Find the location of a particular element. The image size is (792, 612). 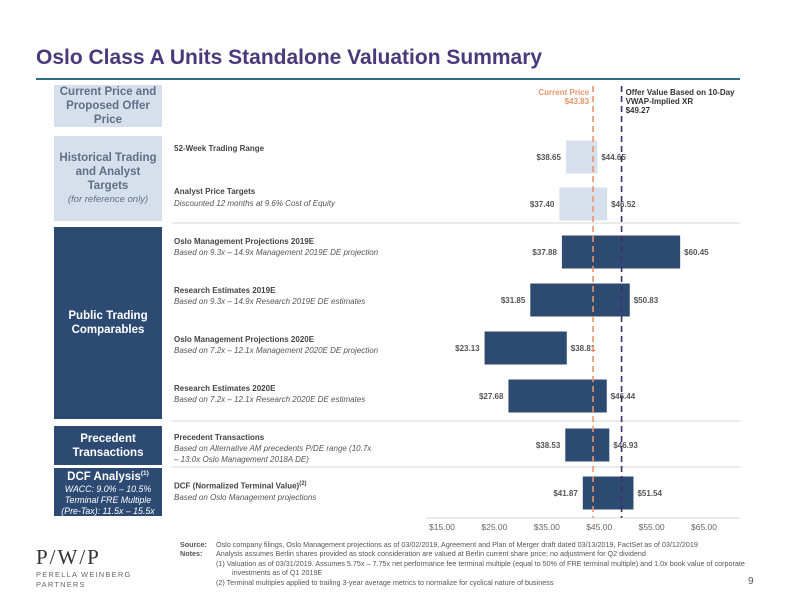

footnote-1-continued: investments as of Q1 2019E is located at coordinates (277, 573).